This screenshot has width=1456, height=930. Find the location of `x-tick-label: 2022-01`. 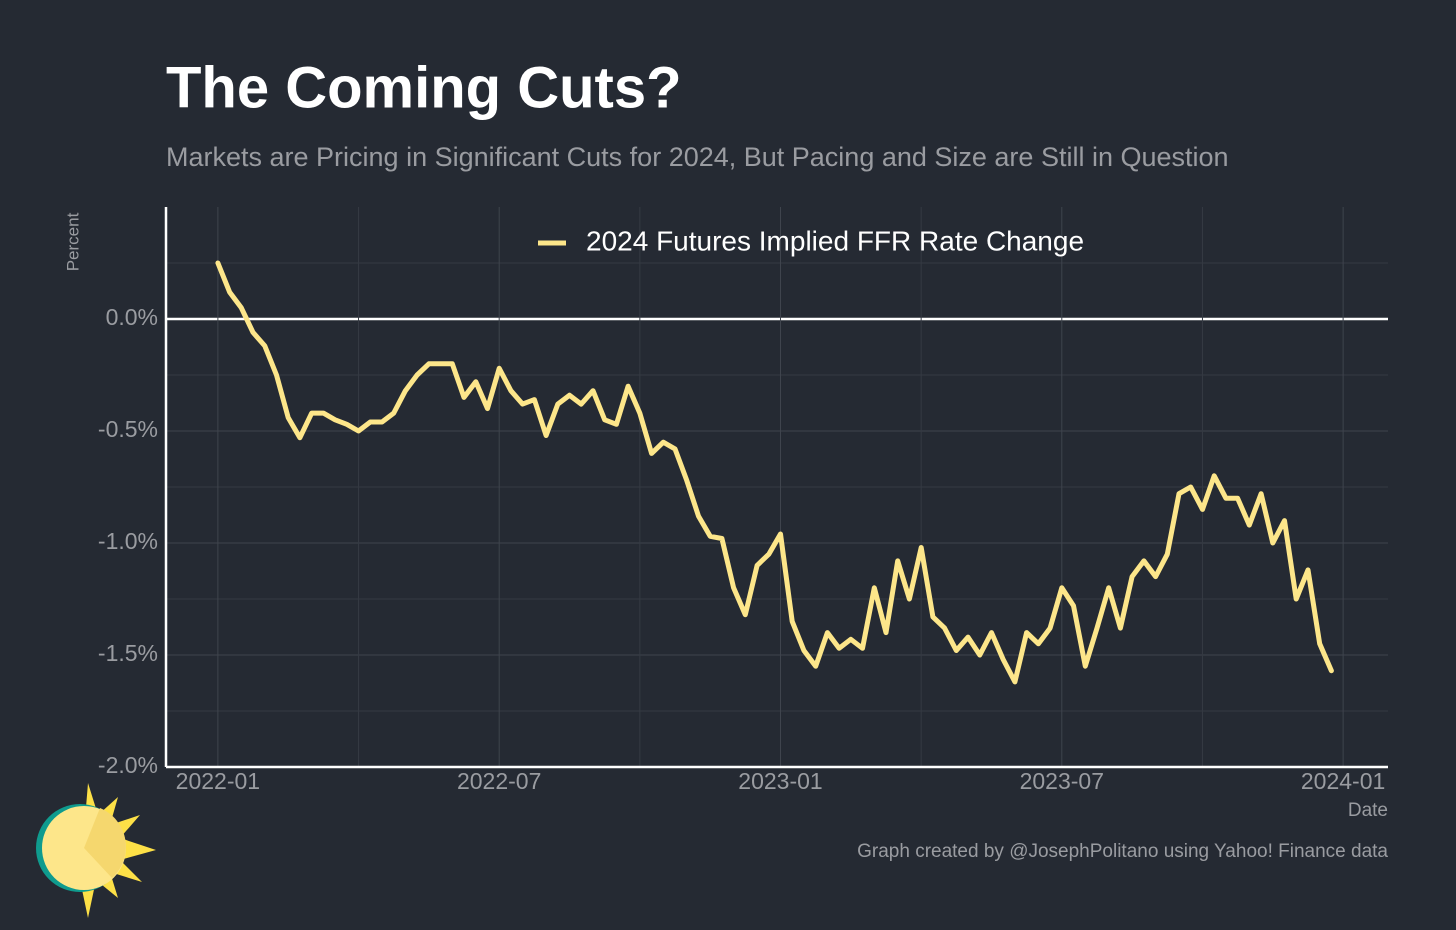

x-tick-label: 2022-01 is located at coordinates (218, 781).